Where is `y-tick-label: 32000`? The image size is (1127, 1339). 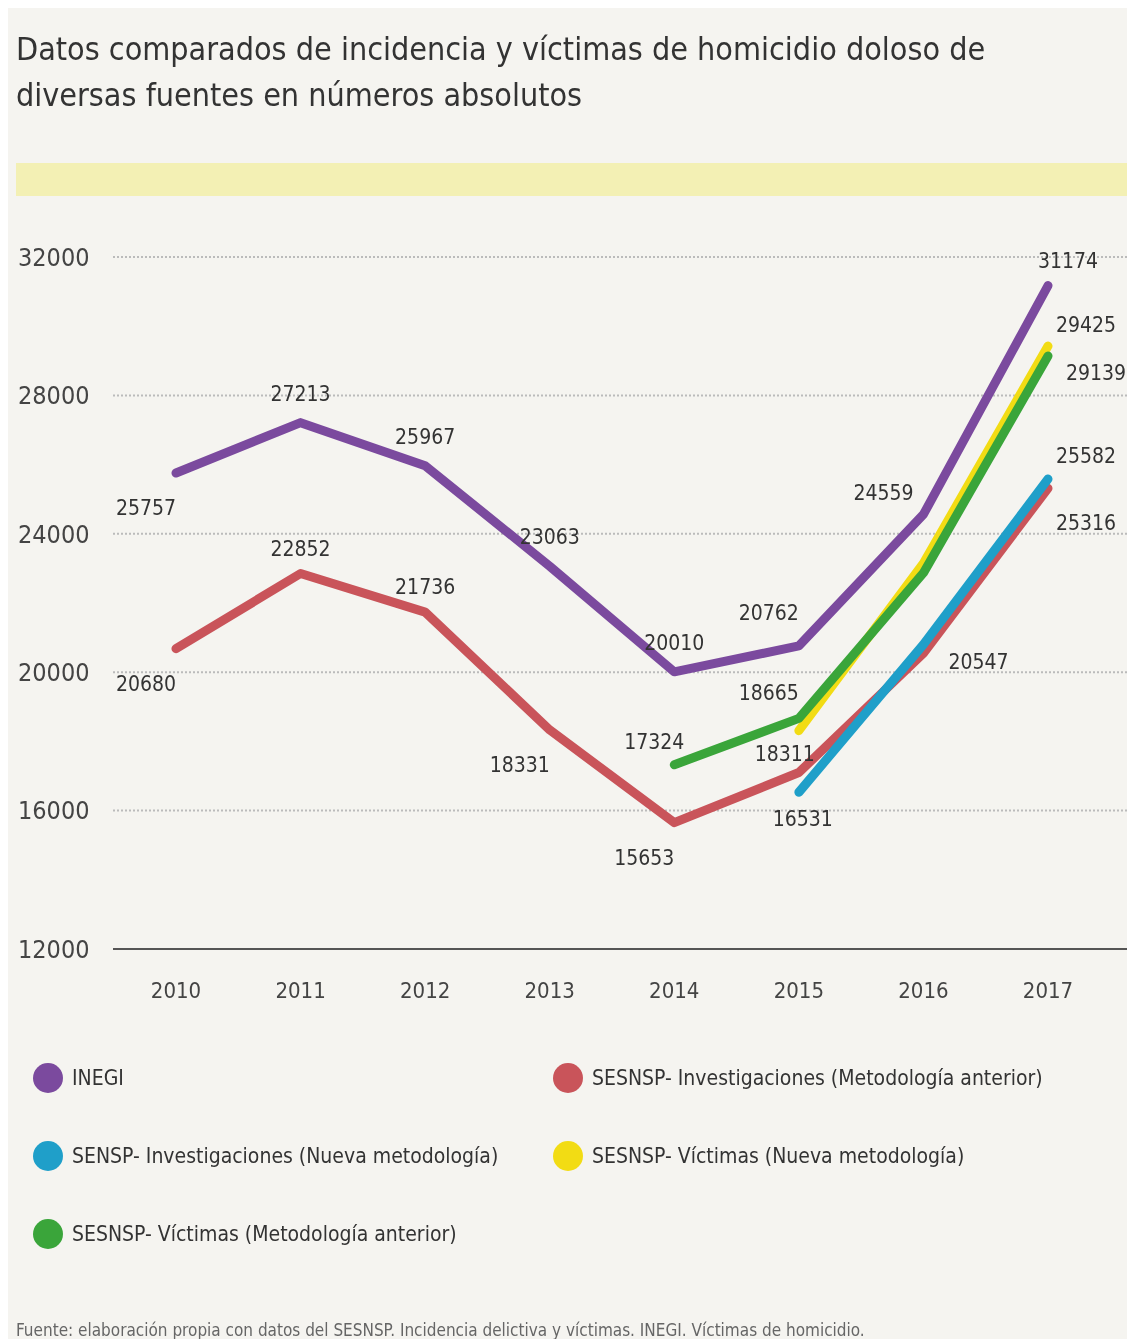
y-tick-label: 32000 is located at coordinates (54, 257).